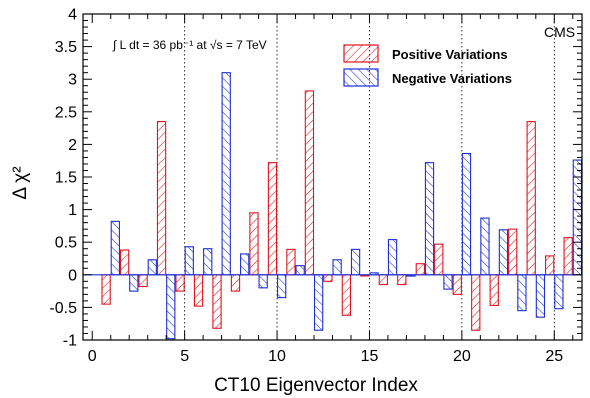  I want to click on x-tick-label: 20, so click(462, 356).